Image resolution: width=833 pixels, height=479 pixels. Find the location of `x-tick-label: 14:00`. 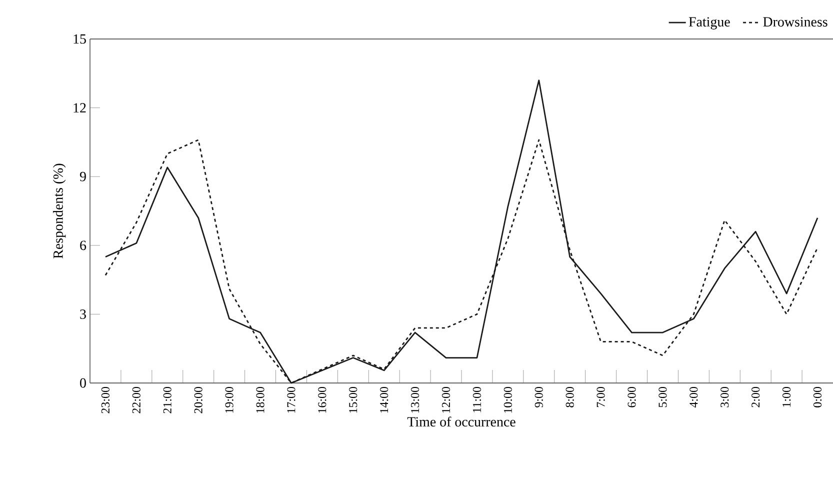

x-tick-label: 14:00 is located at coordinates (384, 399).